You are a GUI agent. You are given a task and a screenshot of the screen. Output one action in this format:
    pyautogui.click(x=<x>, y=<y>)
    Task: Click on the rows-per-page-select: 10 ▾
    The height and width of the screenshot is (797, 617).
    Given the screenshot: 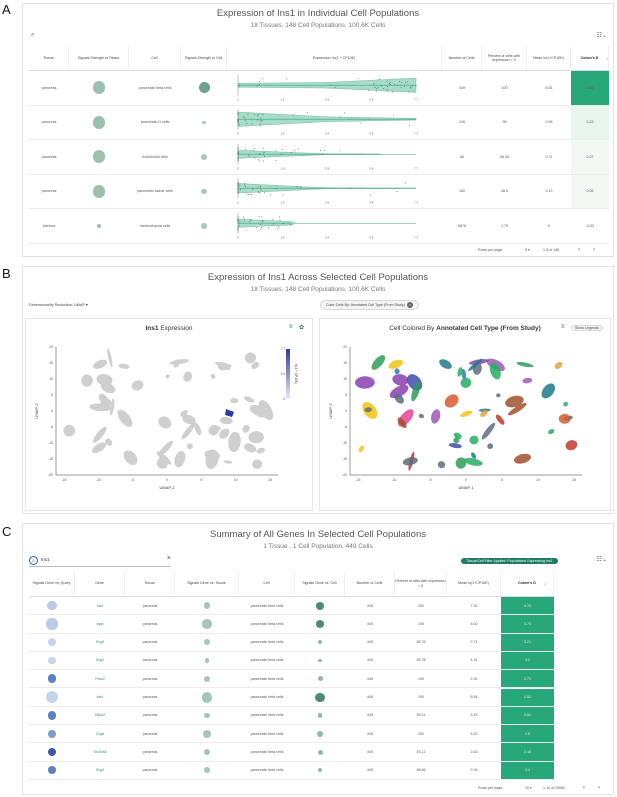 What is the action you would take?
    pyautogui.click(x=528, y=788)
    